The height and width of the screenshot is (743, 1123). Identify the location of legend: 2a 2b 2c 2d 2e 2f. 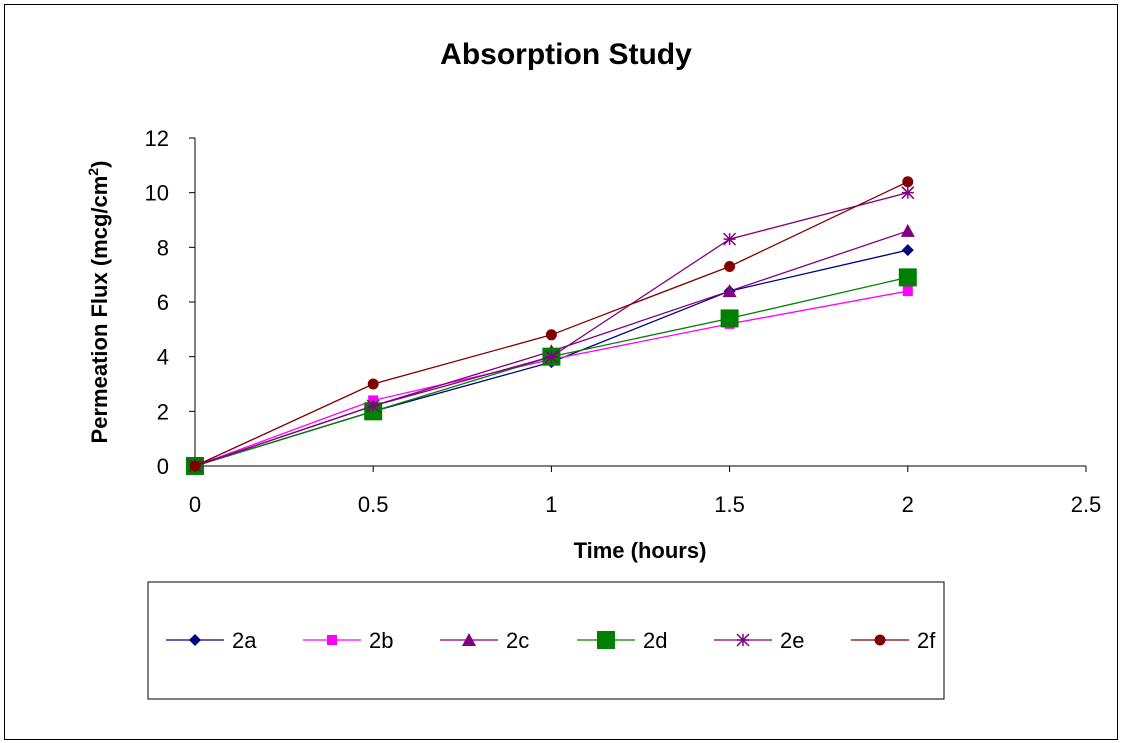
(546, 640).